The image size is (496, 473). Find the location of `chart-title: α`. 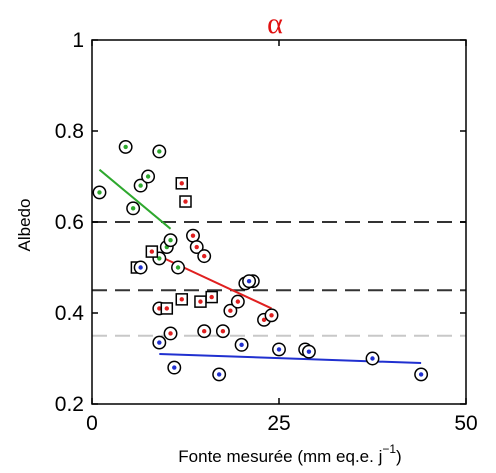

chart-title: α is located at coordinates (275, 23).